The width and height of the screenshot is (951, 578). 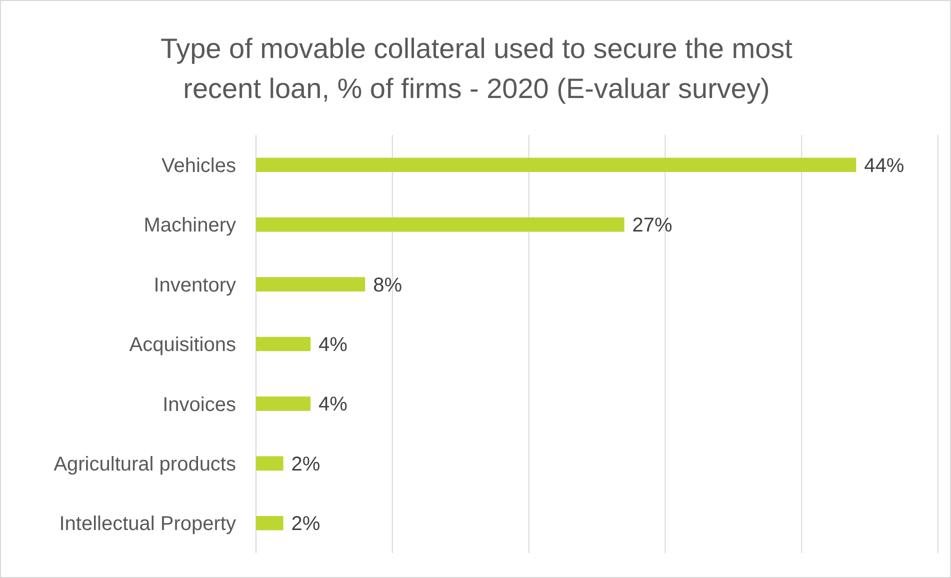 What do you see at coordinates (147, 524) in the screenshot?
I see `y-tick-label: Intellectual Property` at bounding box center [147, 524].